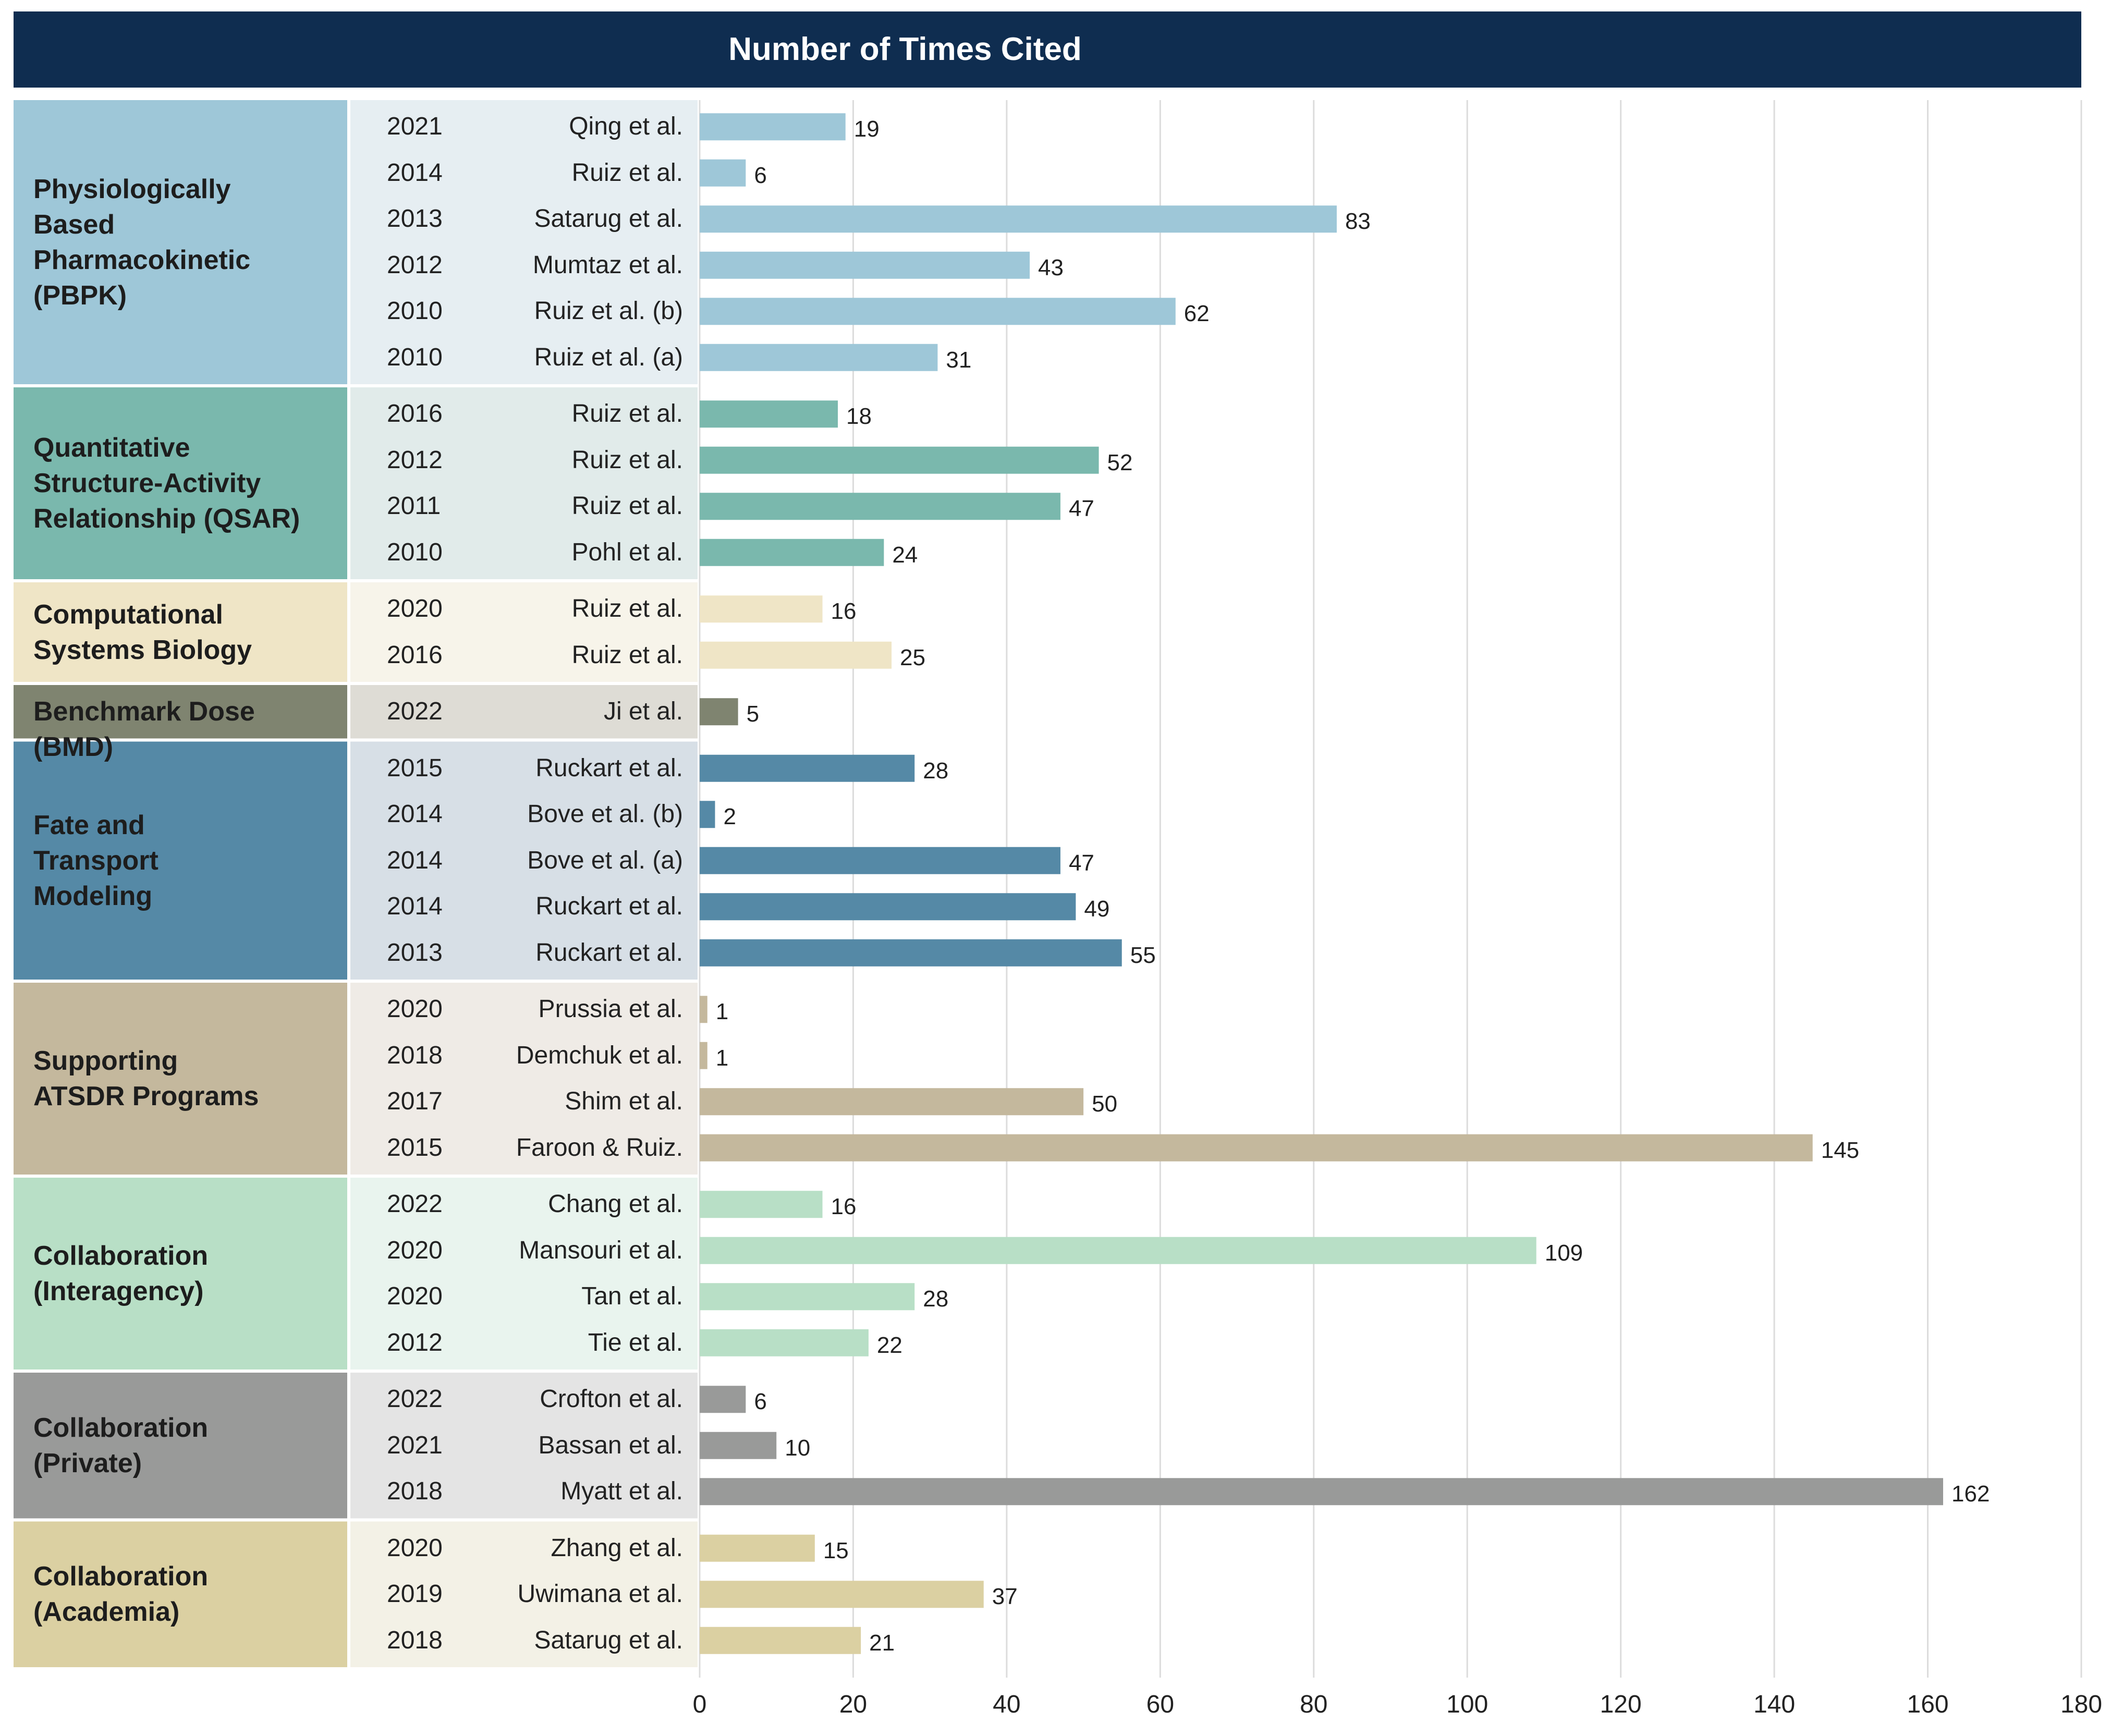 The width and height of the screenshot is (2123, 1736). Describe the element at coordinates (415, 1101) in the screenshot. I see `year-label: 2017` at that location.